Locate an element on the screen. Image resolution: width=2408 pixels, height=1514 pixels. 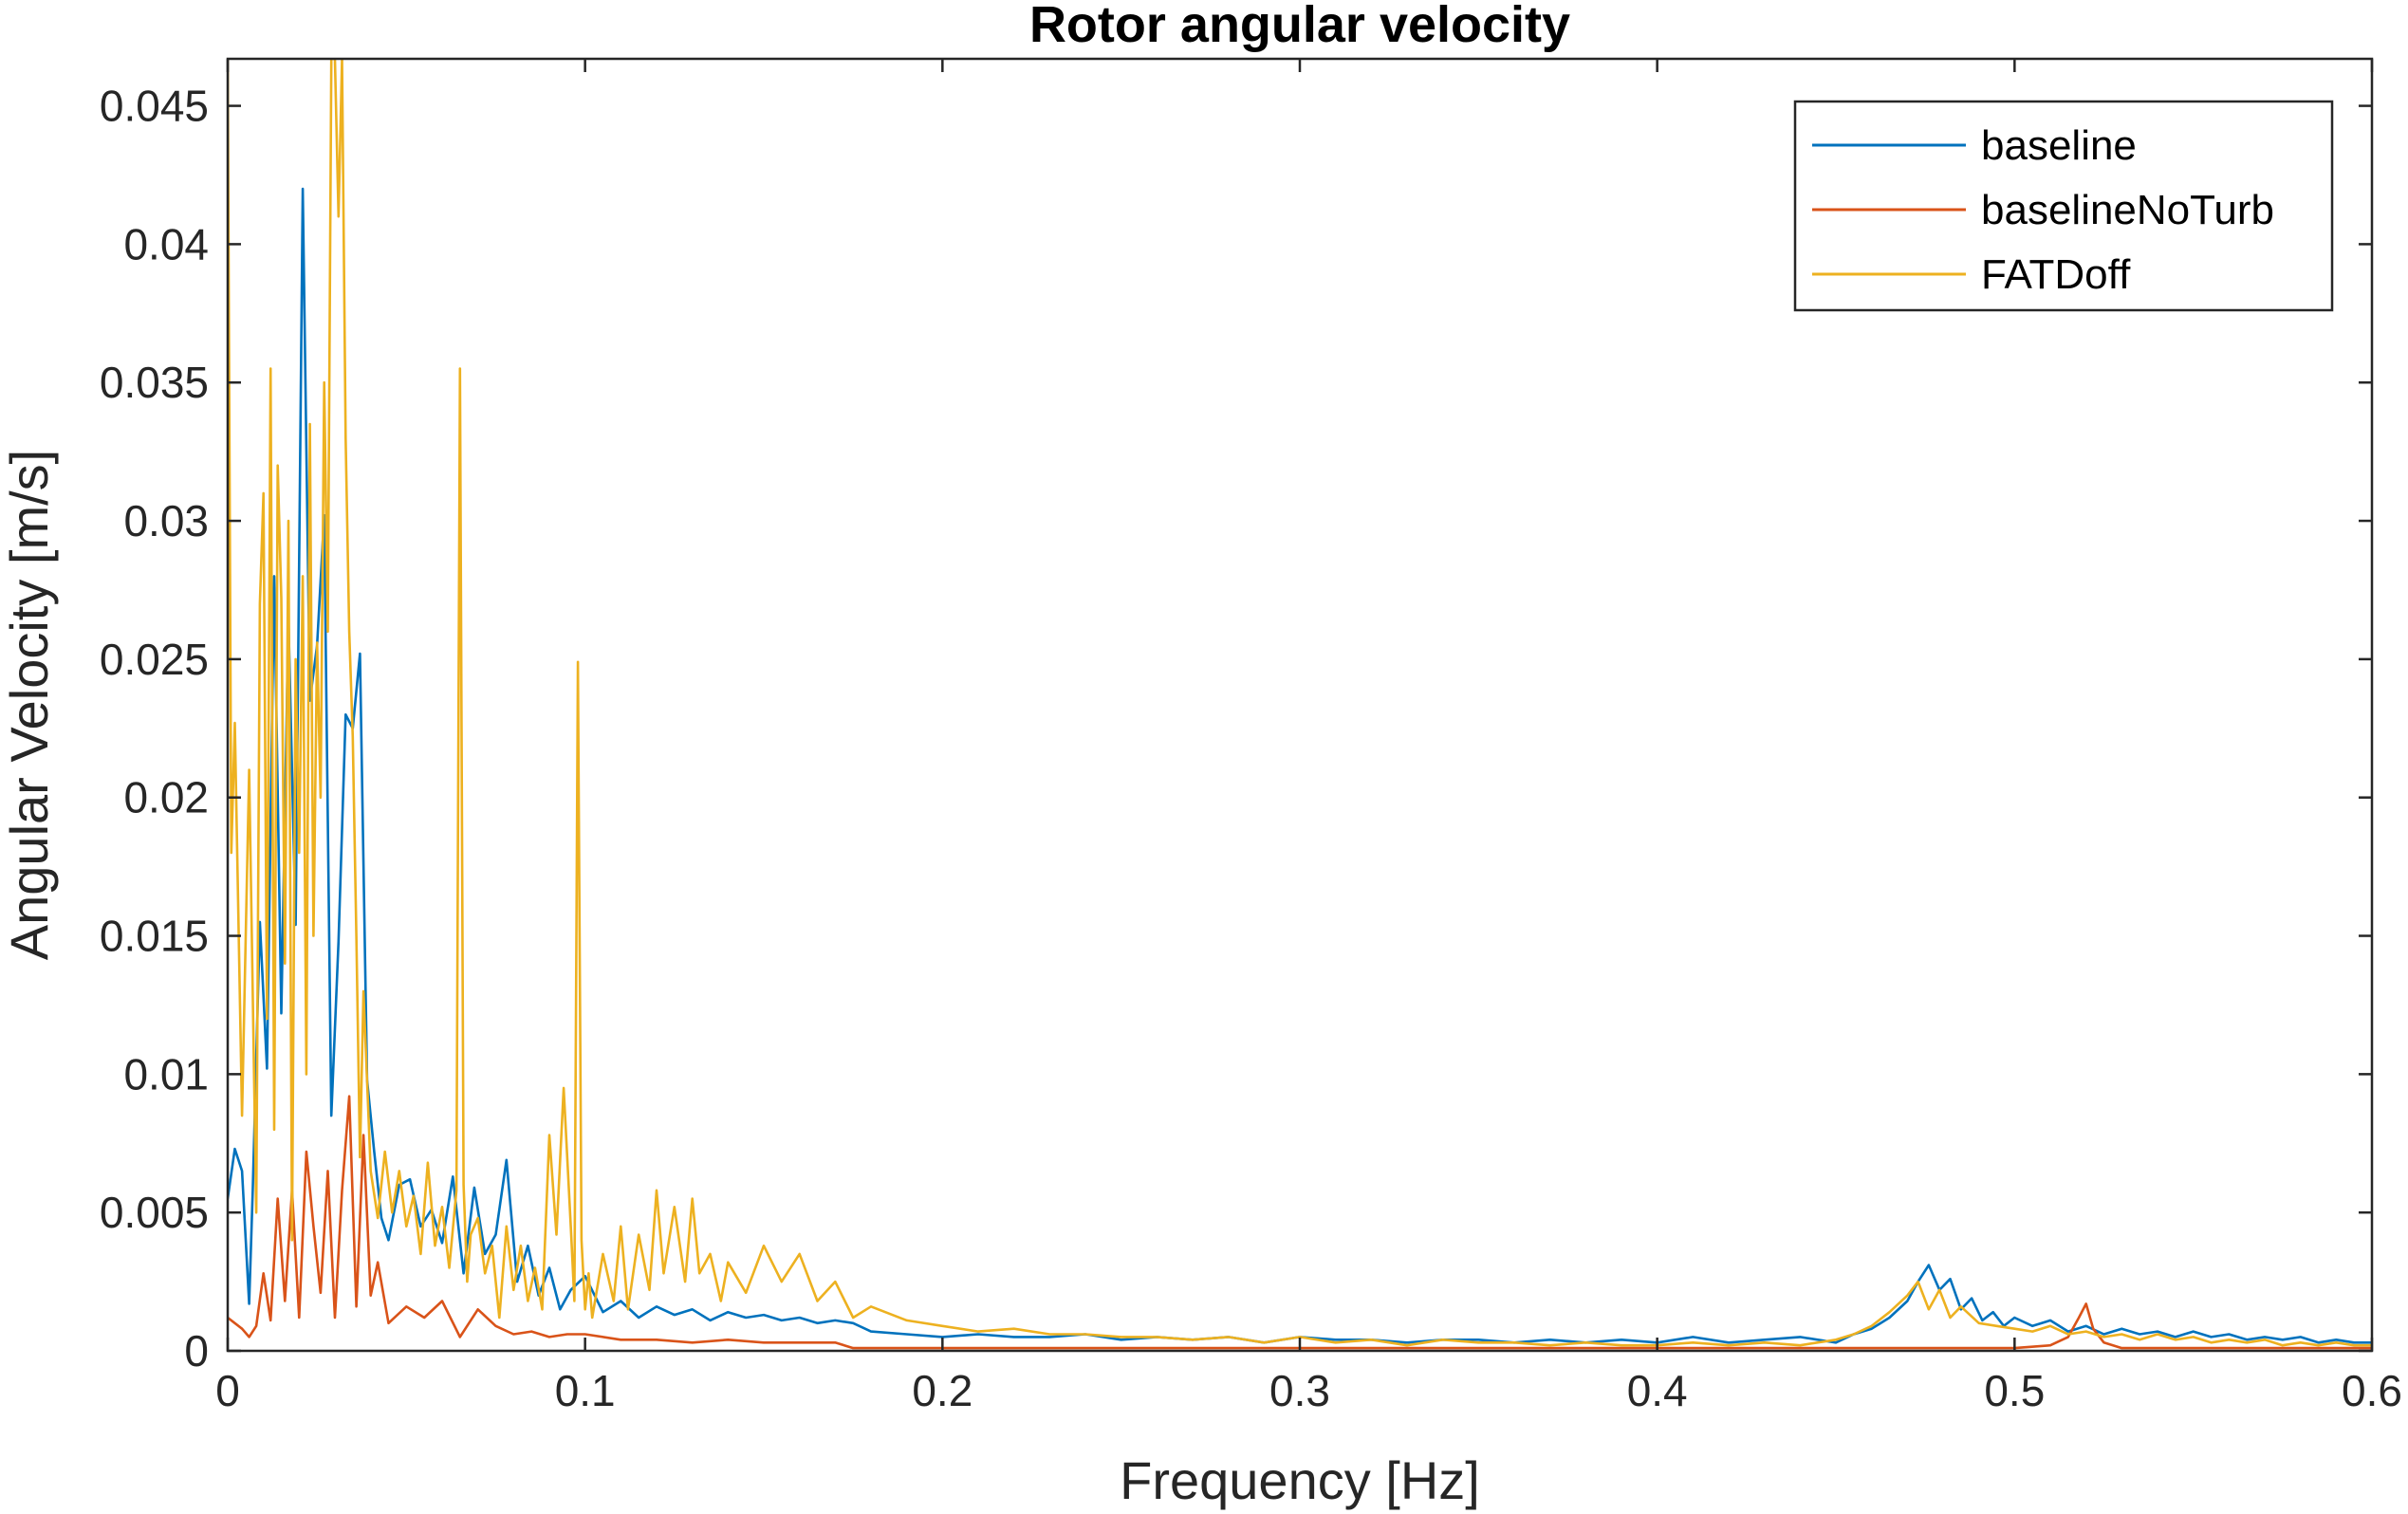
chart-title: Rotor angular velocity is located at coordinates (1299, 27).